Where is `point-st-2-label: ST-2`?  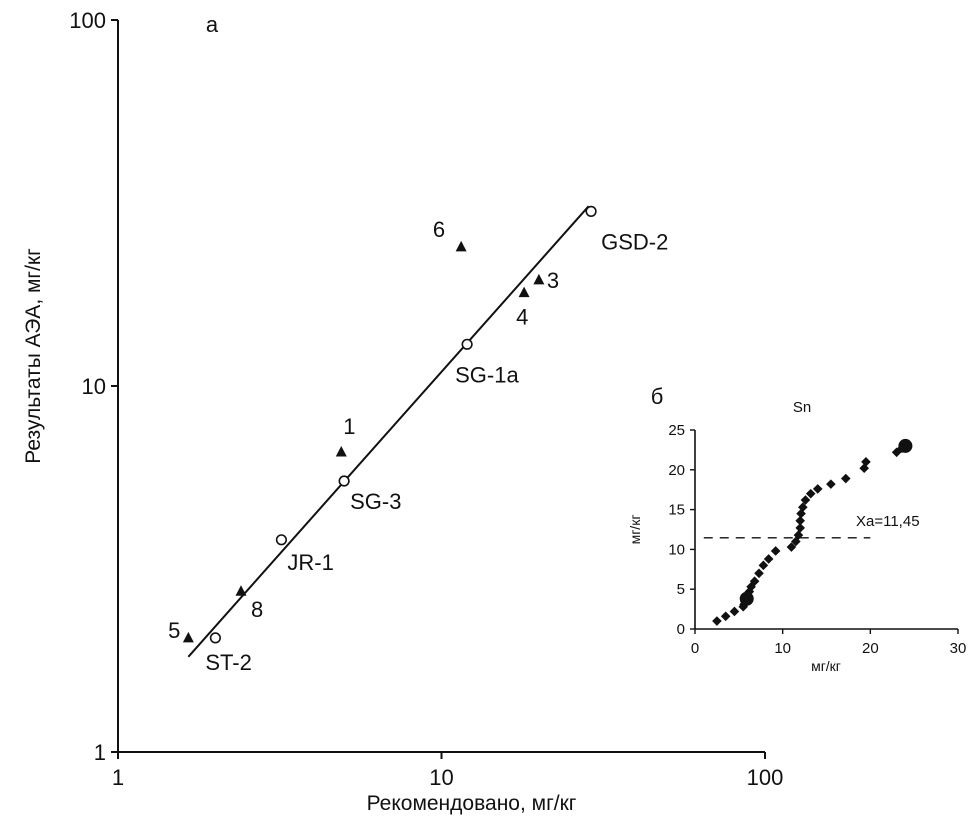 point-st-2-label: ST-2 is located at coordinates (228, 662).